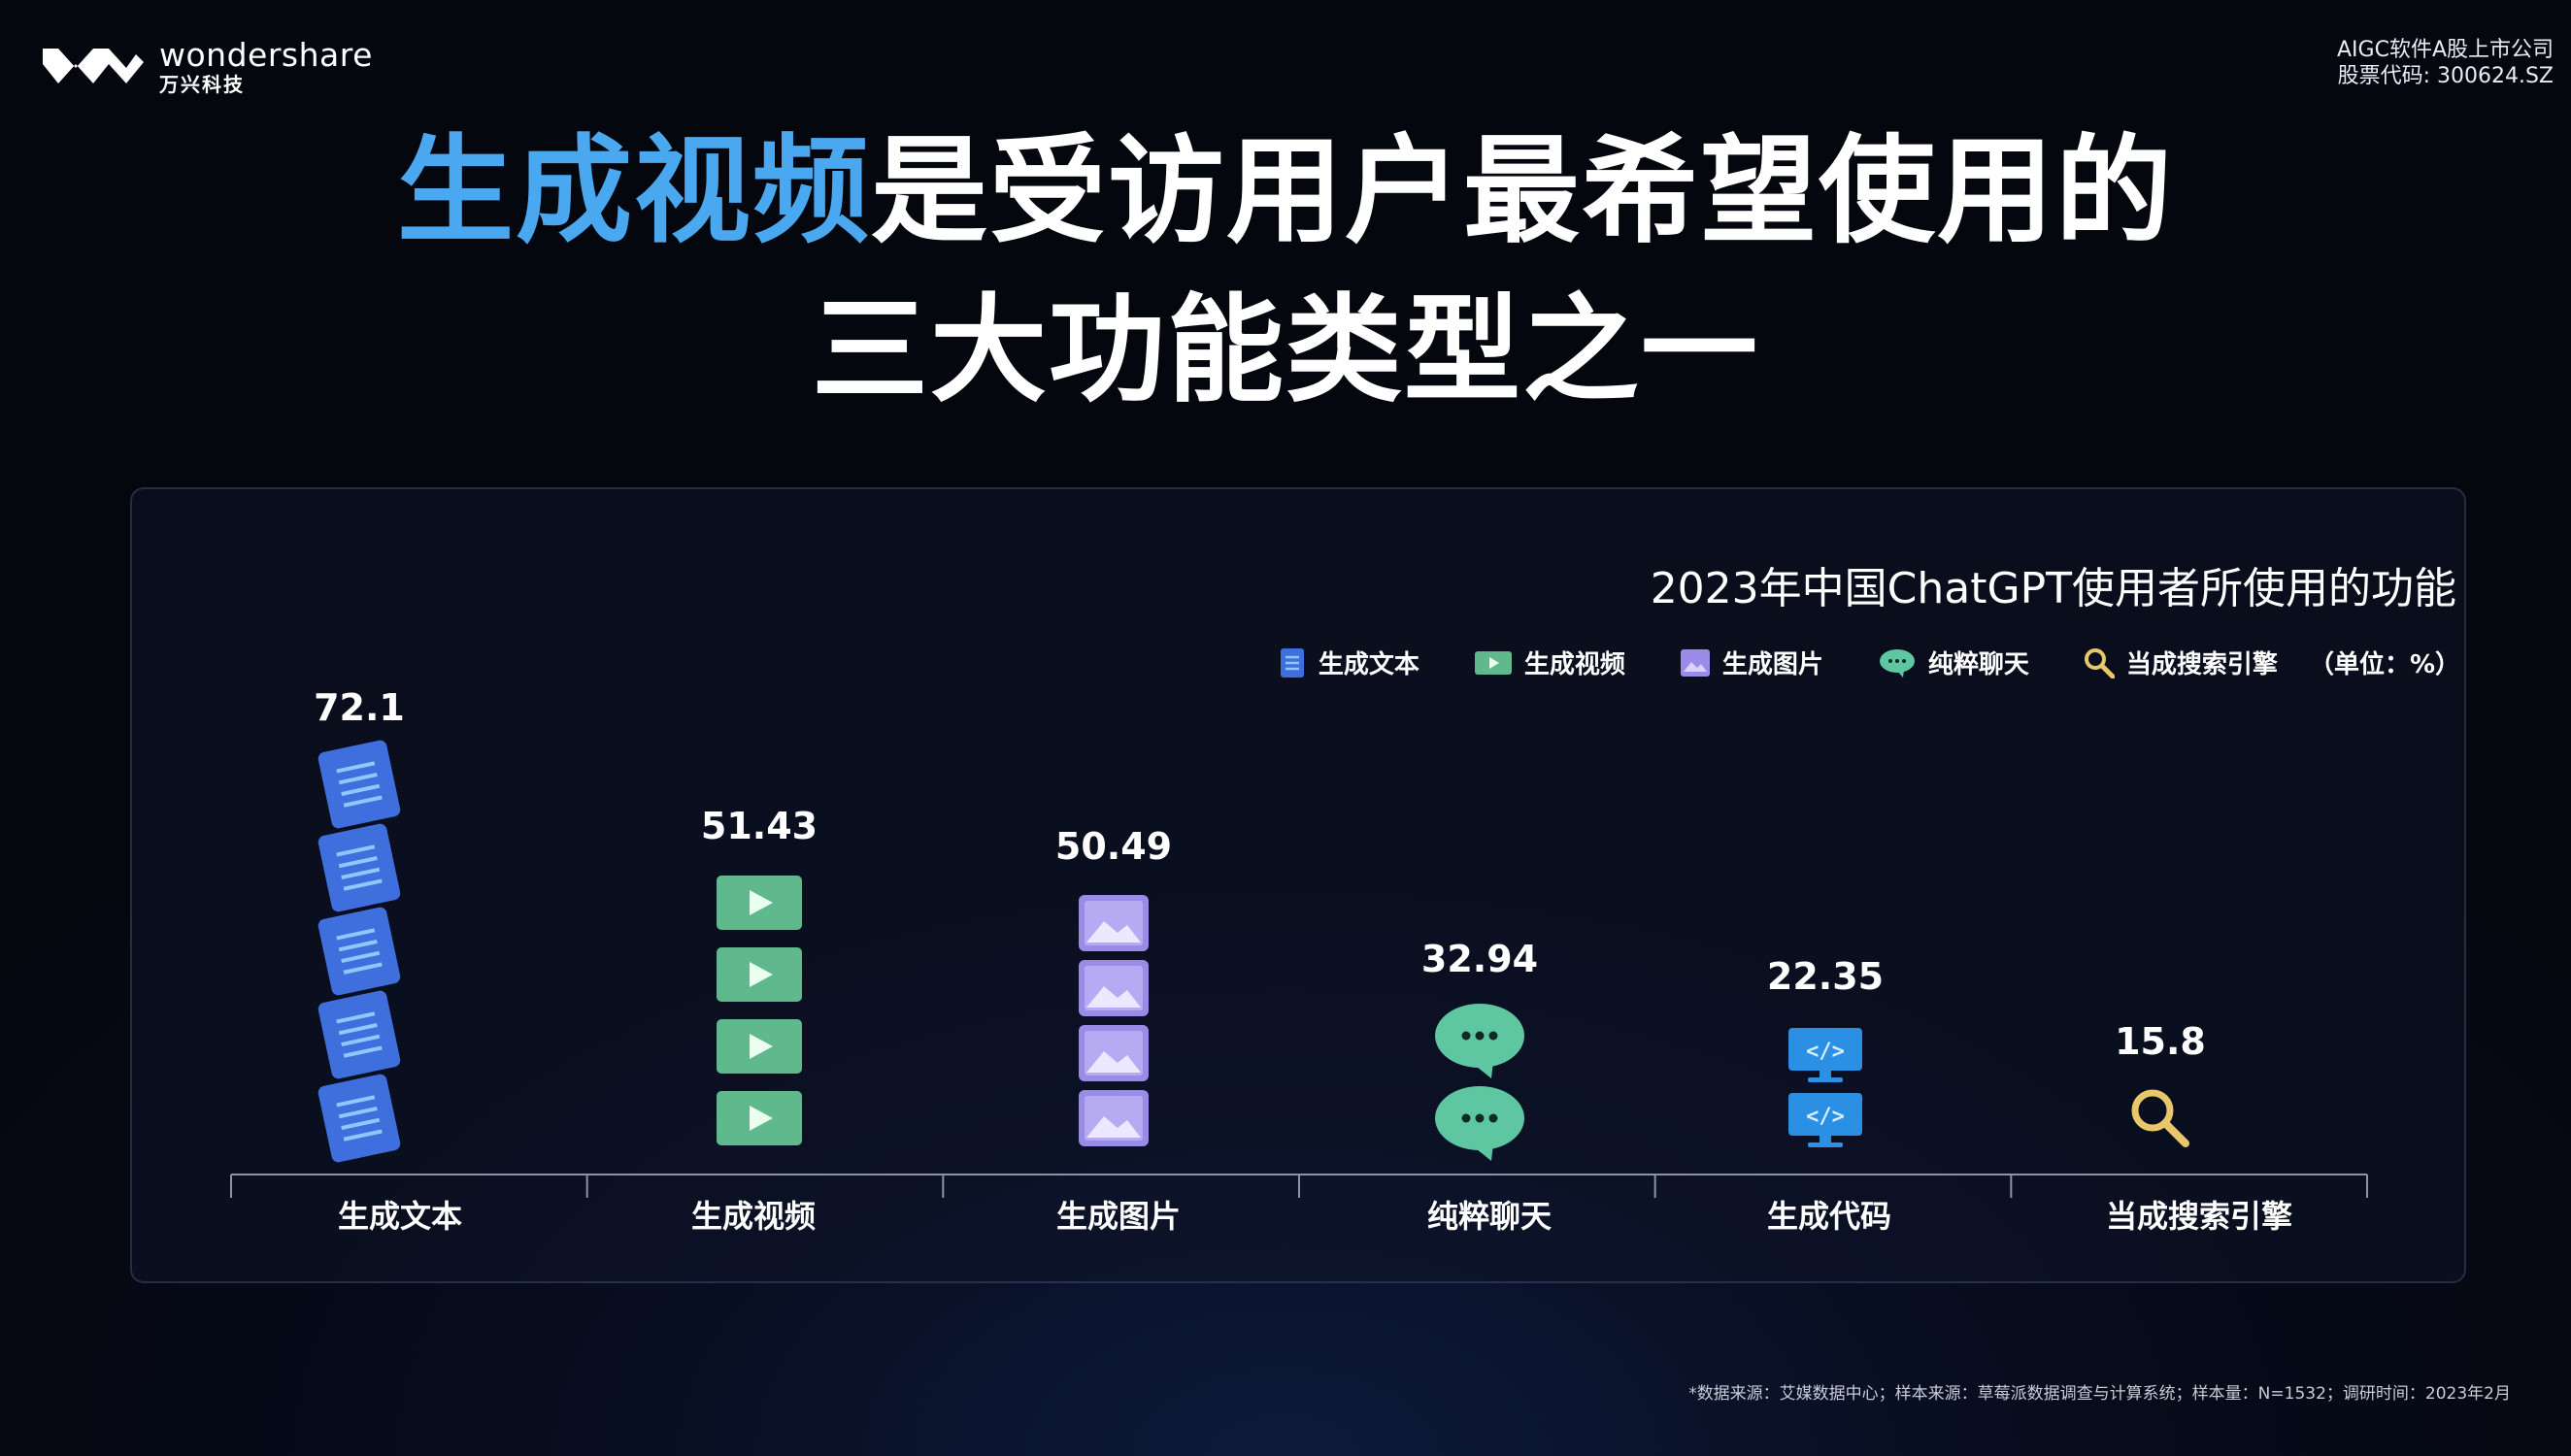  Describe the element at coordinates (1118, 1216) in the screenshot. I see `x-tick-label: 生成图片` at that location.